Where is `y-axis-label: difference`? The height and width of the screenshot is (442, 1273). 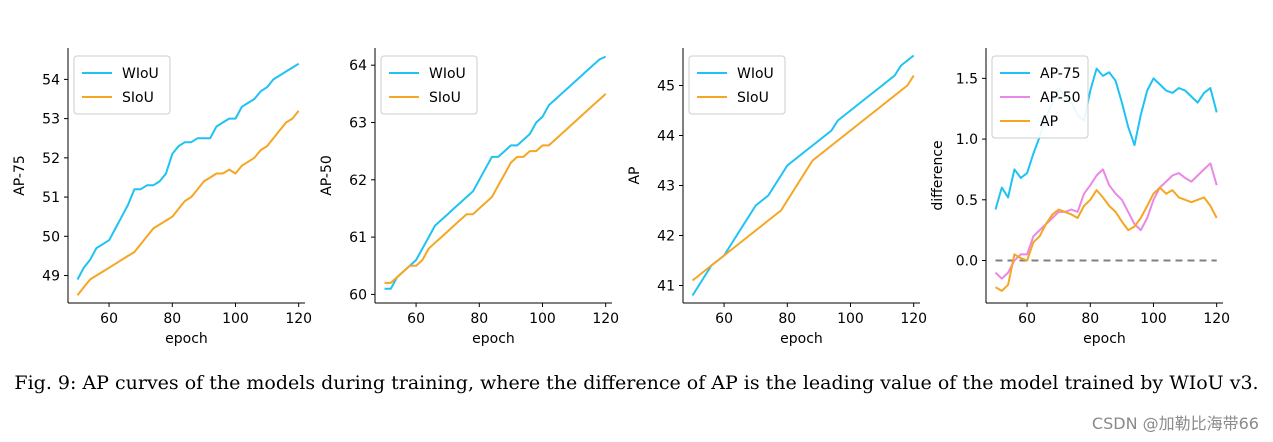
y-axis-label: difference is located at coordinates (938, 175).